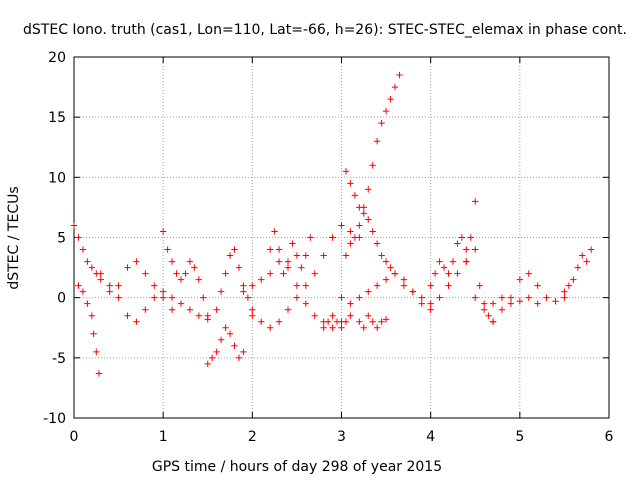  I want to click on y-tick-label: 0, so click(61, 299).